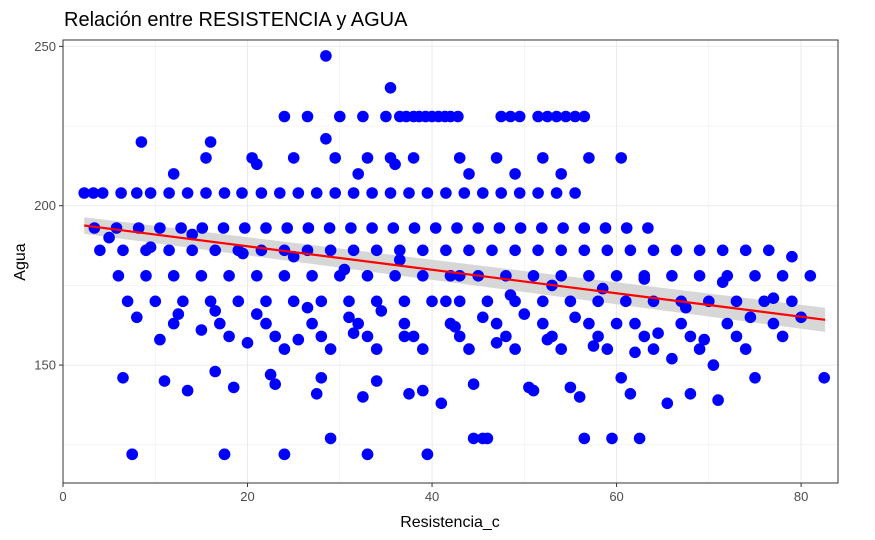 Image resolution: width=875 pixels, height=540 pixels. Describe the element at coordinates (20, 261) in the screenshot. I see `y-axis-title: Agua` at that location.